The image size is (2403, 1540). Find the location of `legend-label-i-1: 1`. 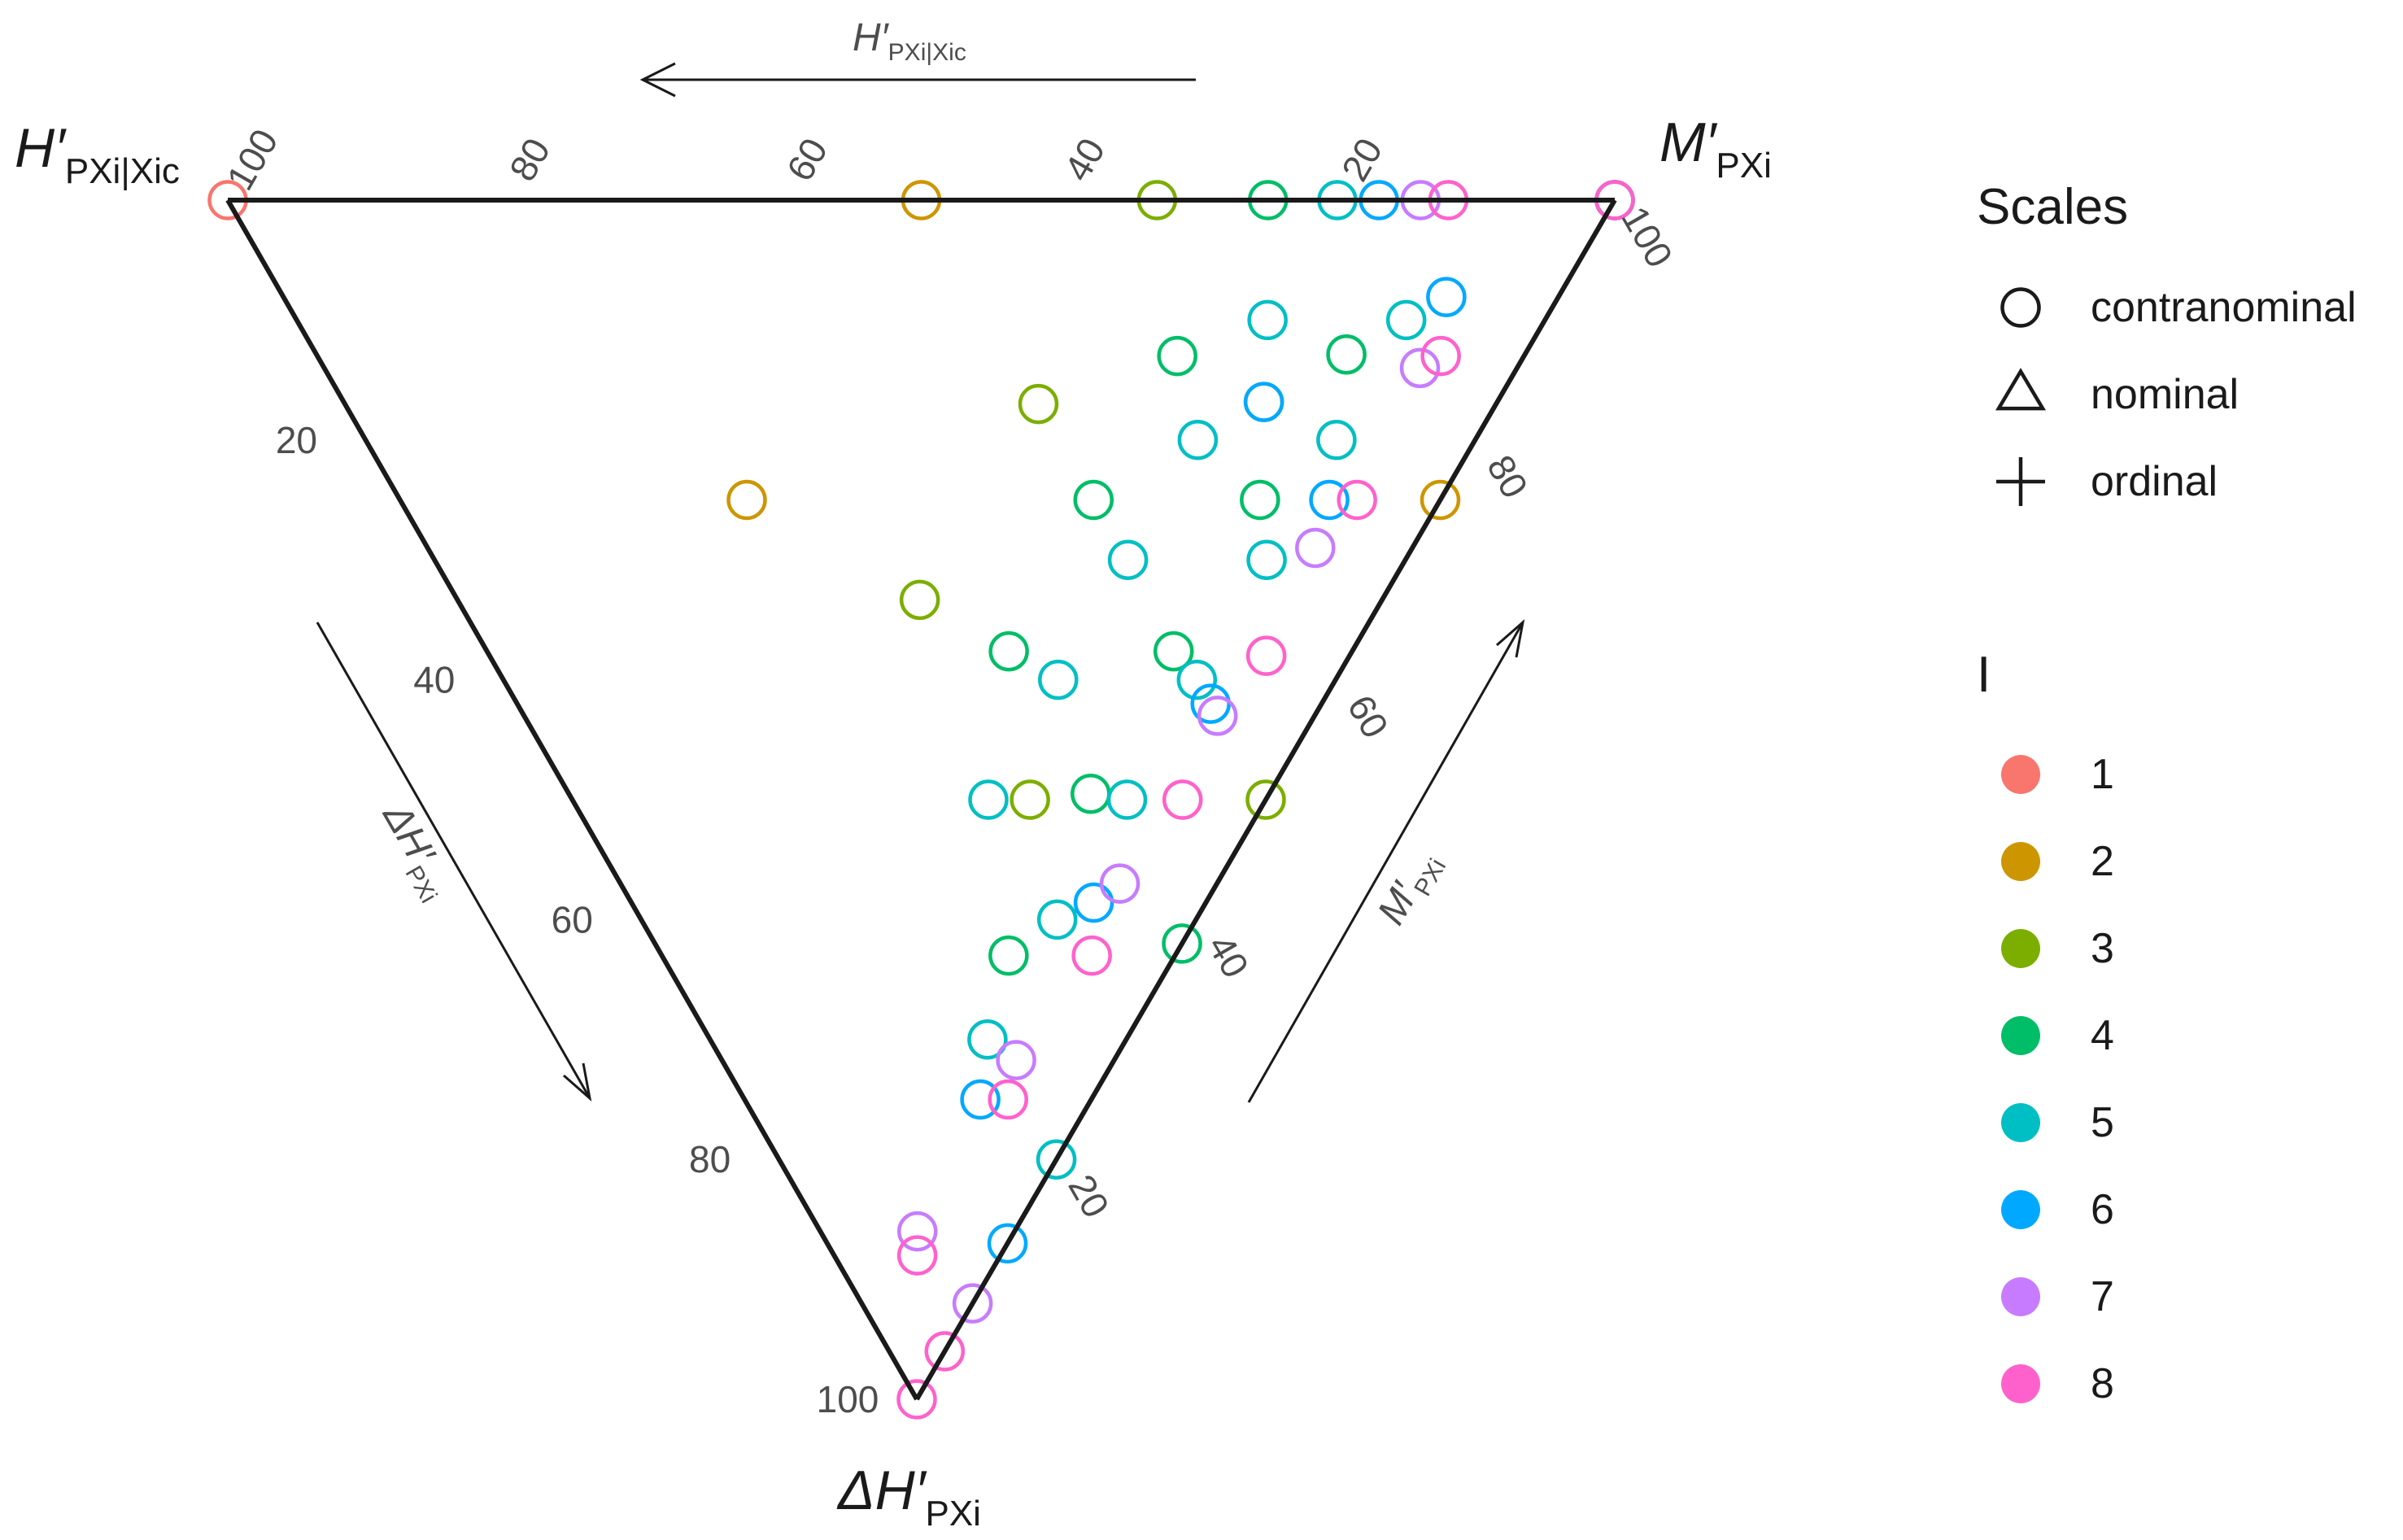

legend-label-i-1: 1 is located at coordinates (2102, 774).